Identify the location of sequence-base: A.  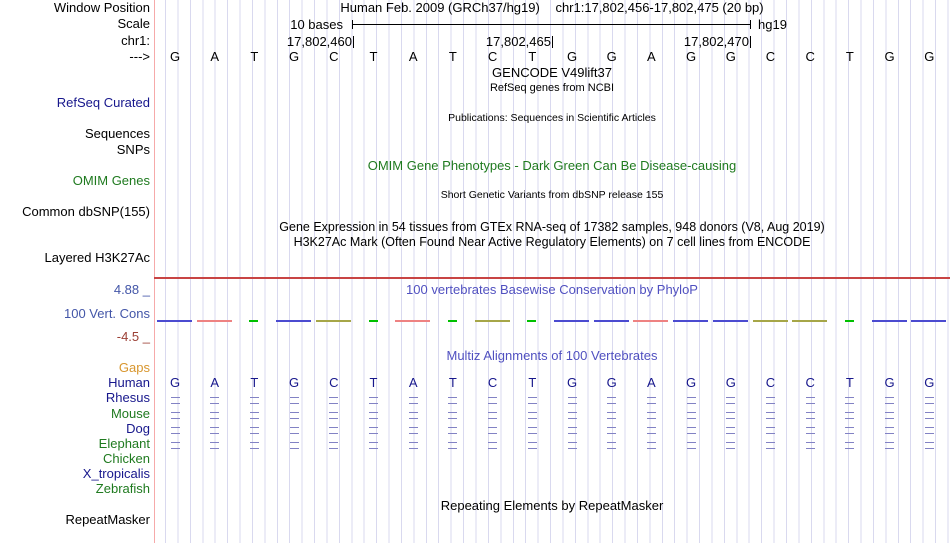
(413, 56).